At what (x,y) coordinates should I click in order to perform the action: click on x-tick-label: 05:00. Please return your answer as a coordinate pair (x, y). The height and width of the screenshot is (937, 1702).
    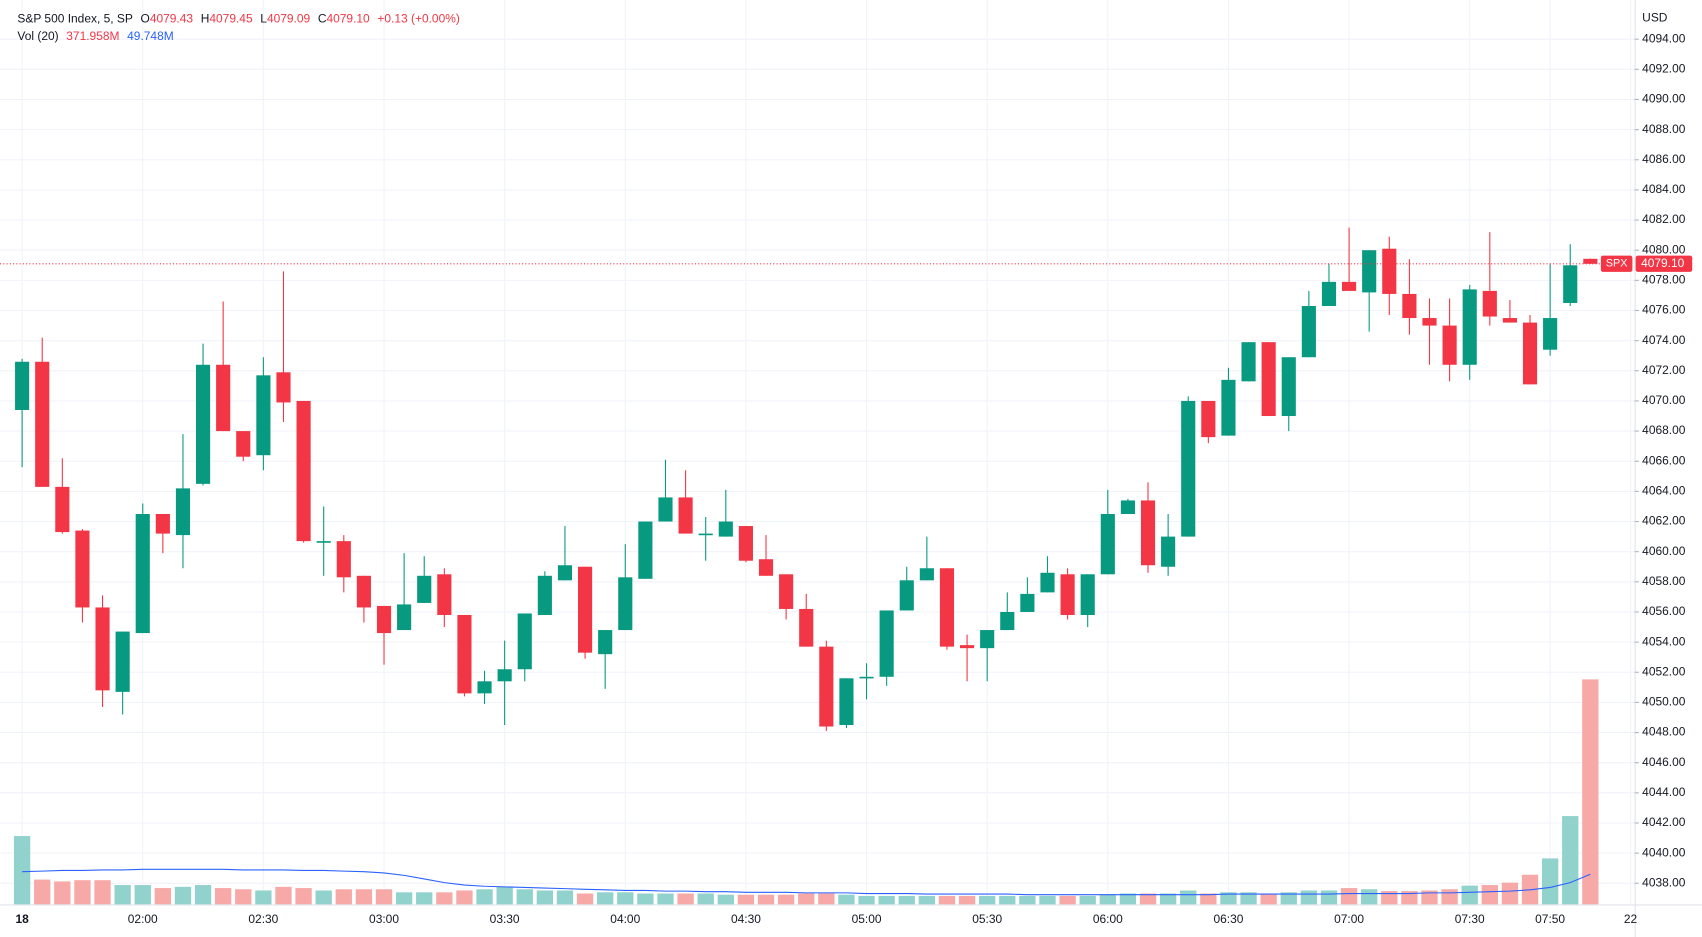
    Looking at the image, I should click on (867, 919).